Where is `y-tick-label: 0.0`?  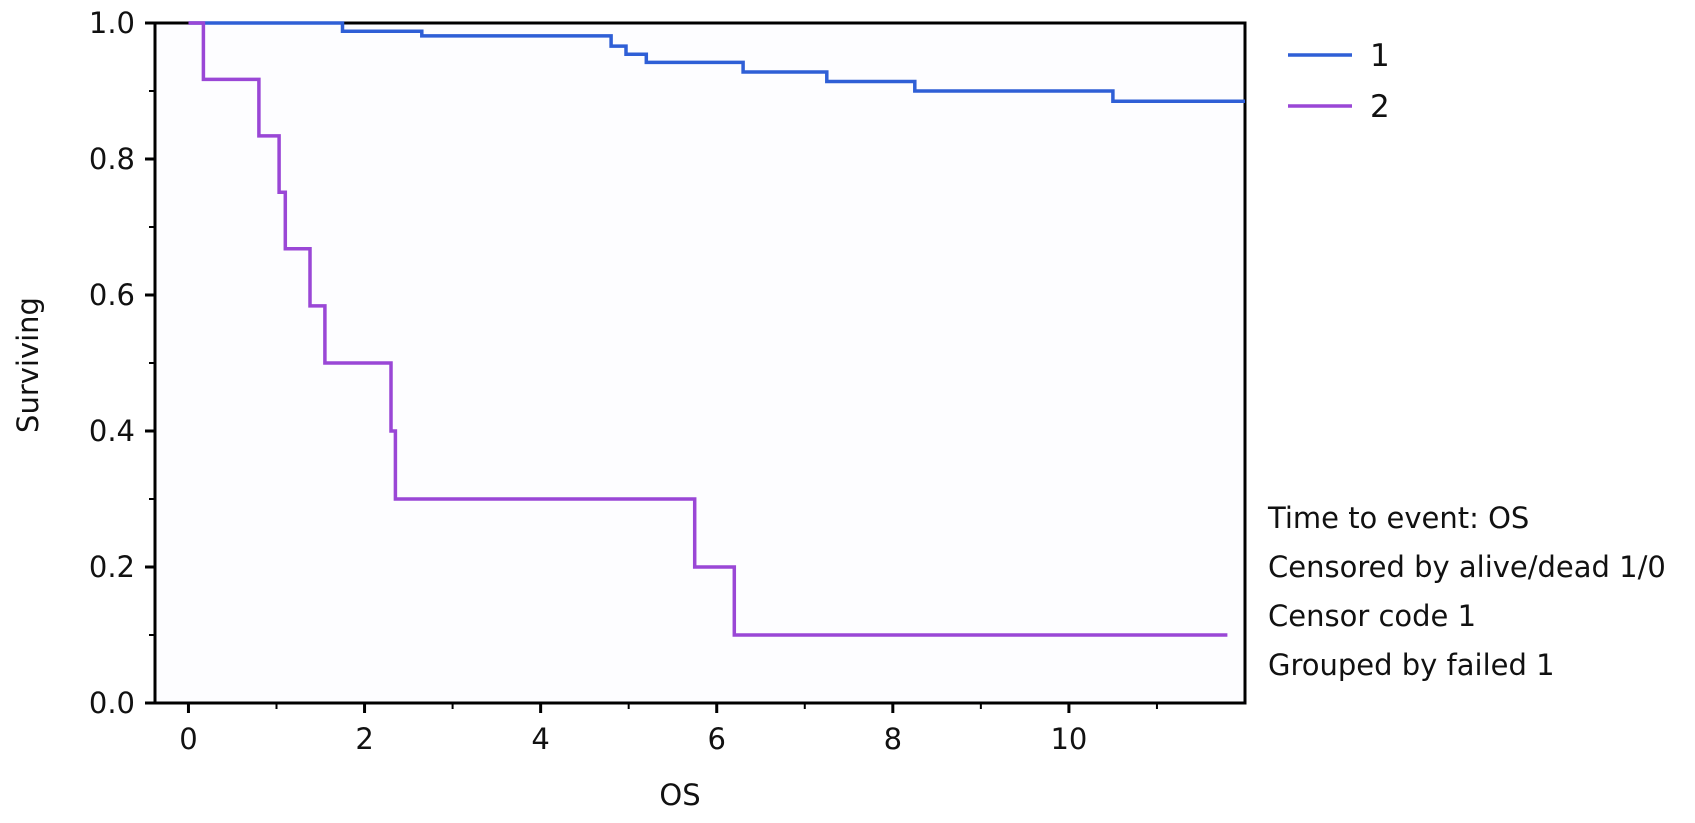
y-tick-label: 0.0 is located at coordinates (112, 703).